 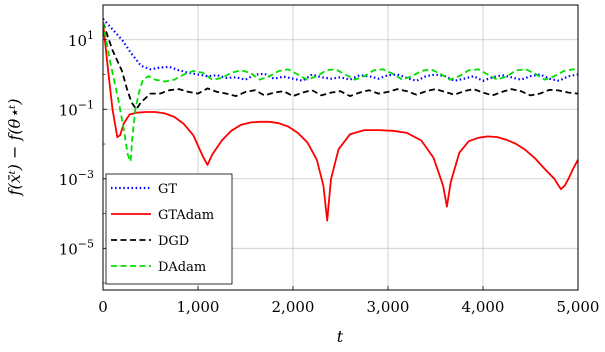 I want to click on y-tick-label: 10⁻¹, so click(x=76, y=108).